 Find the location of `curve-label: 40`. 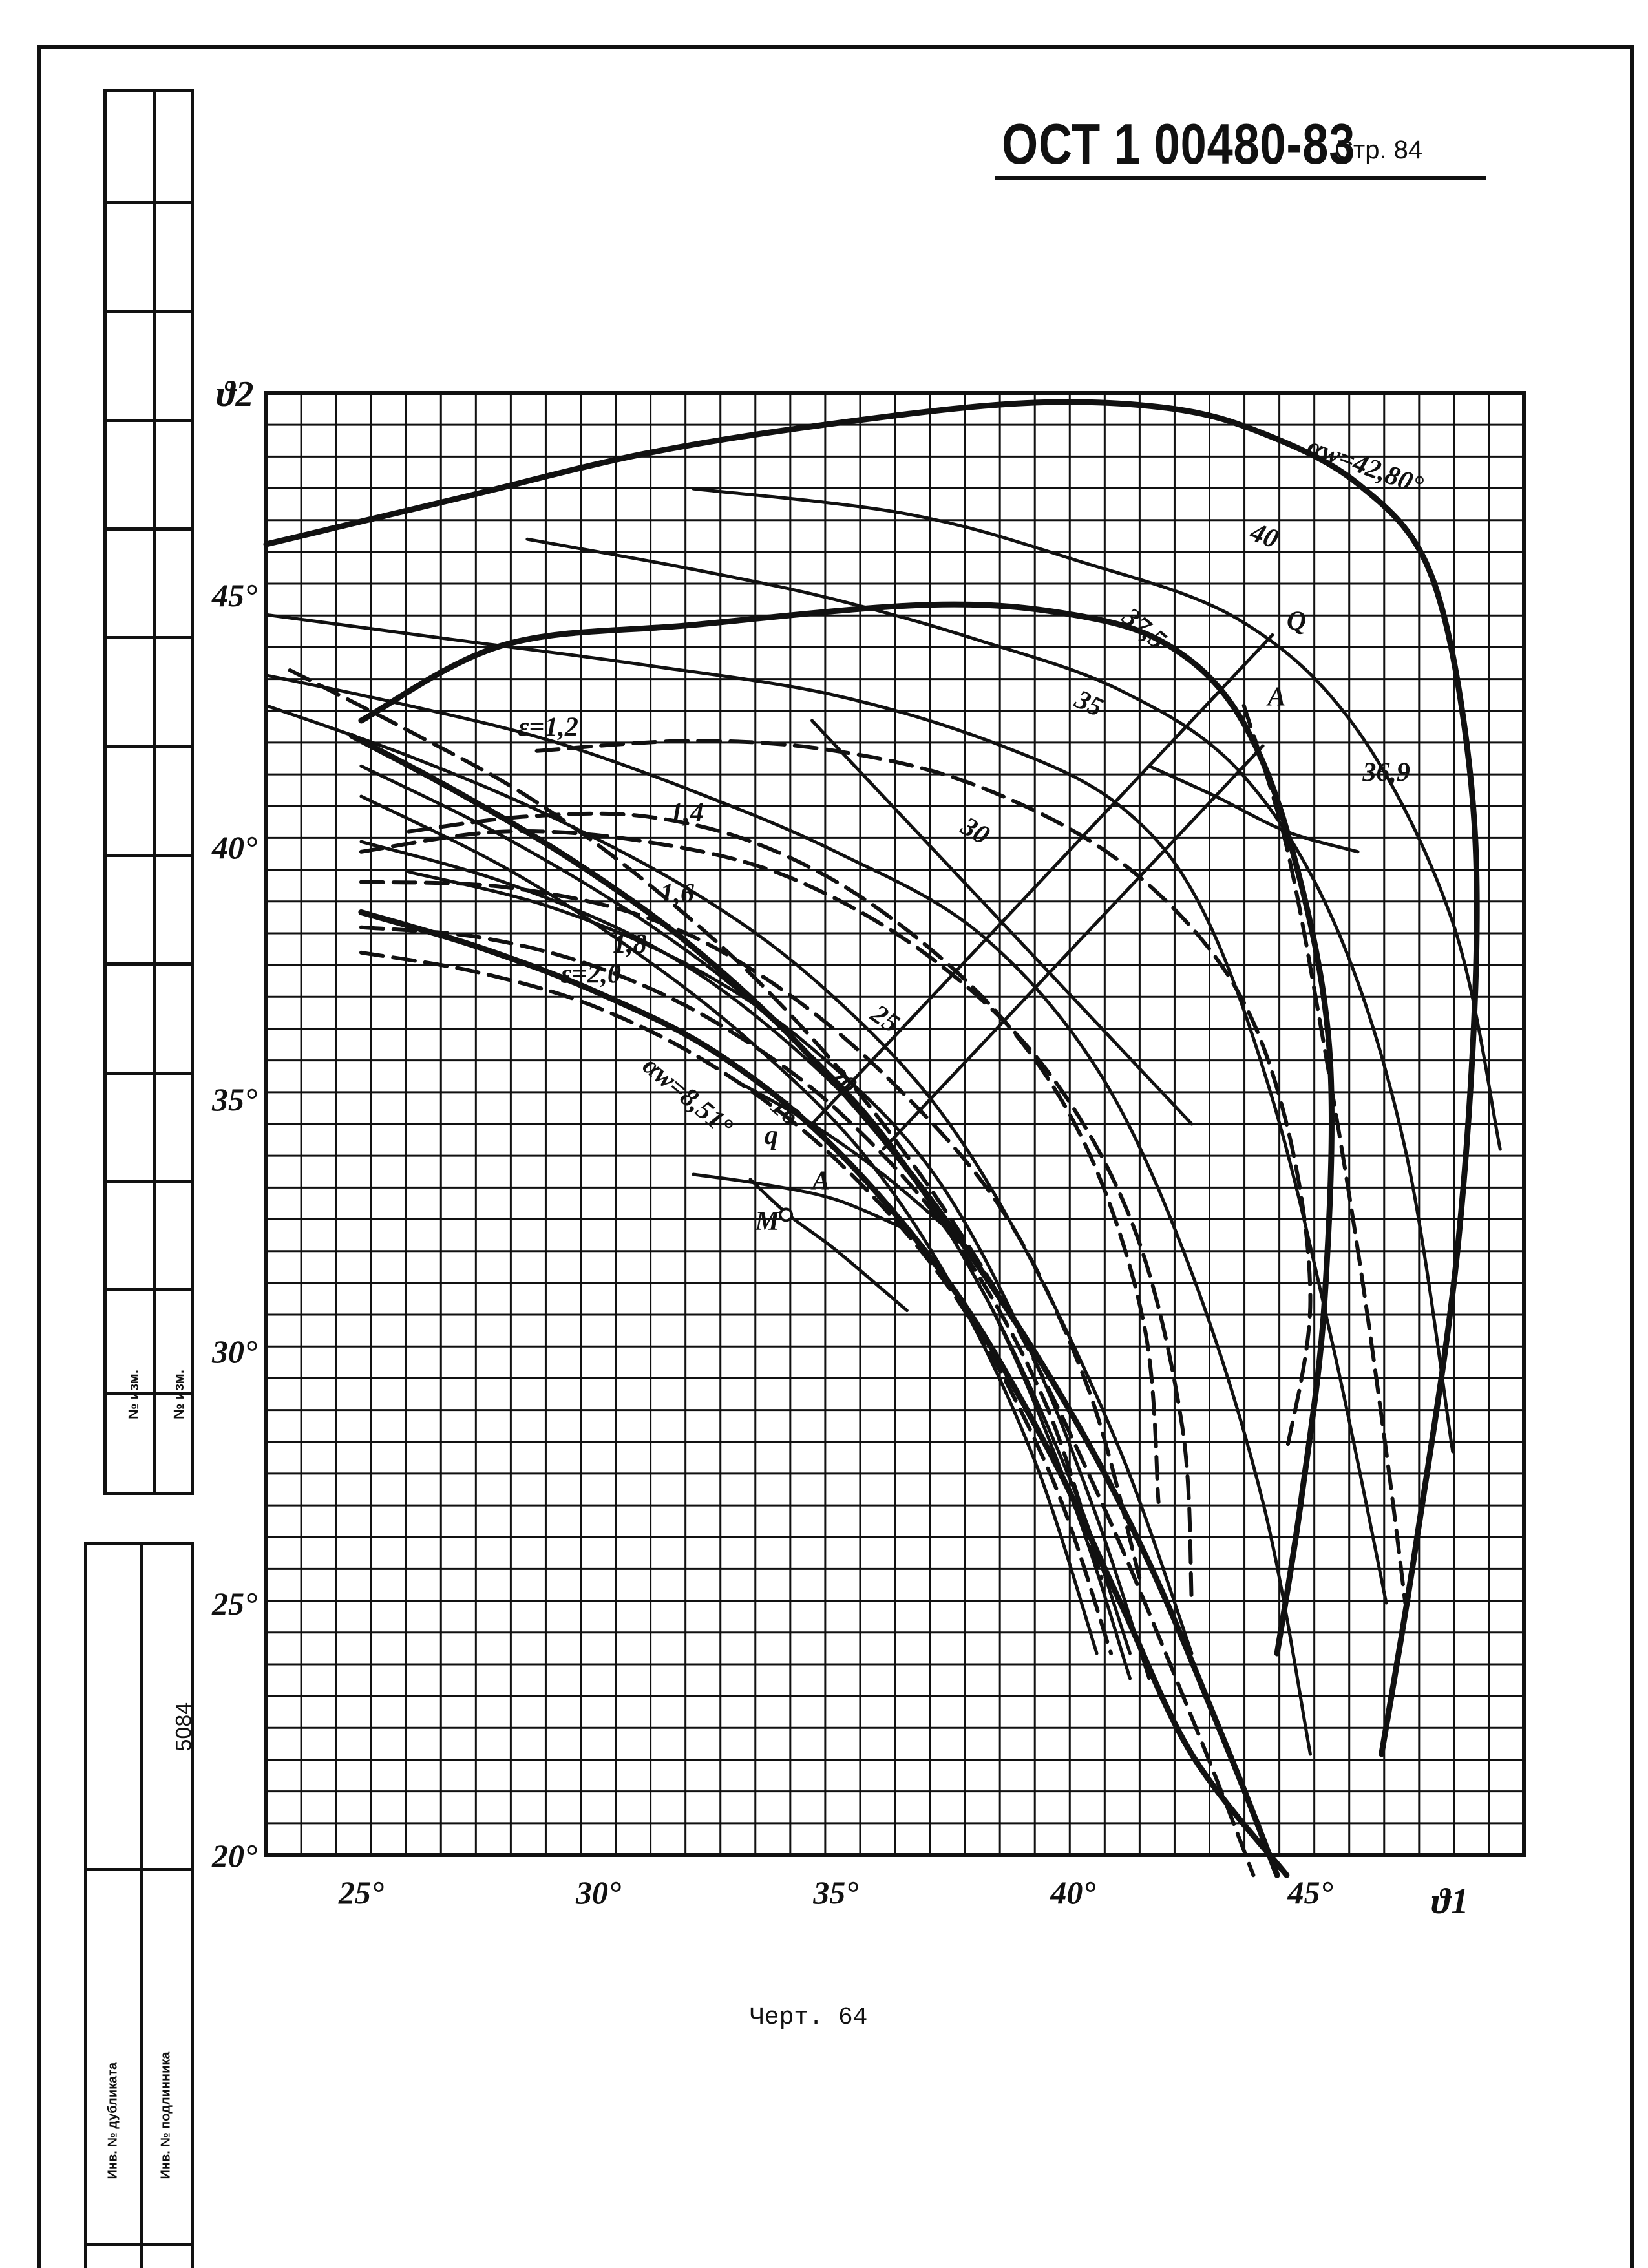

curve-label: 40 is located at coordinates (1264, 536).